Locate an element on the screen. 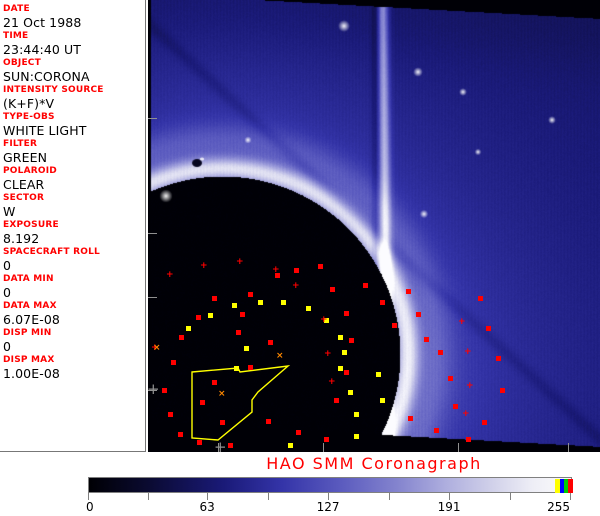  colorbar-gradient is located at coordinates (330, 485).